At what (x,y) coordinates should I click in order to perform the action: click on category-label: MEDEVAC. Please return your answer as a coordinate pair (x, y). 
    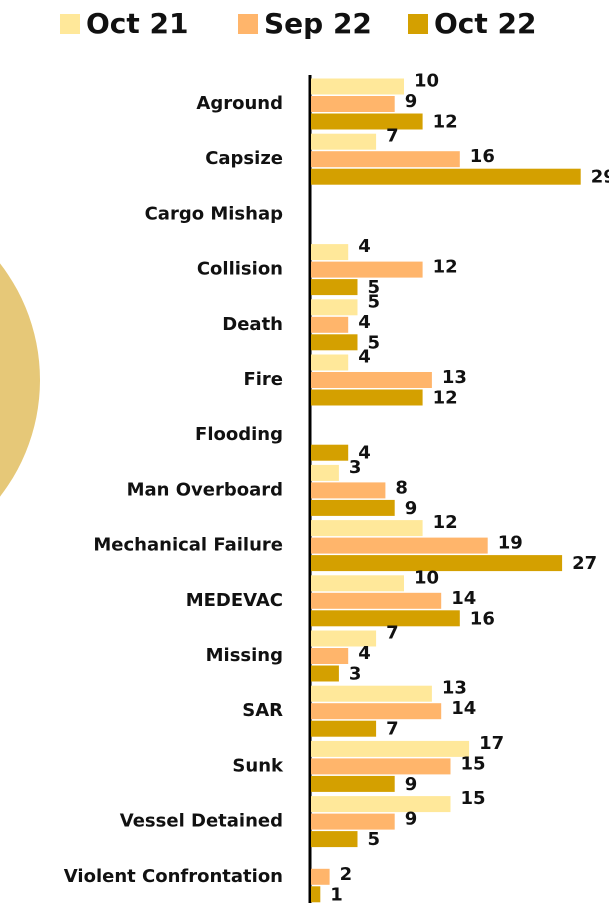
    Looking at the image, I should click on (234, 600).